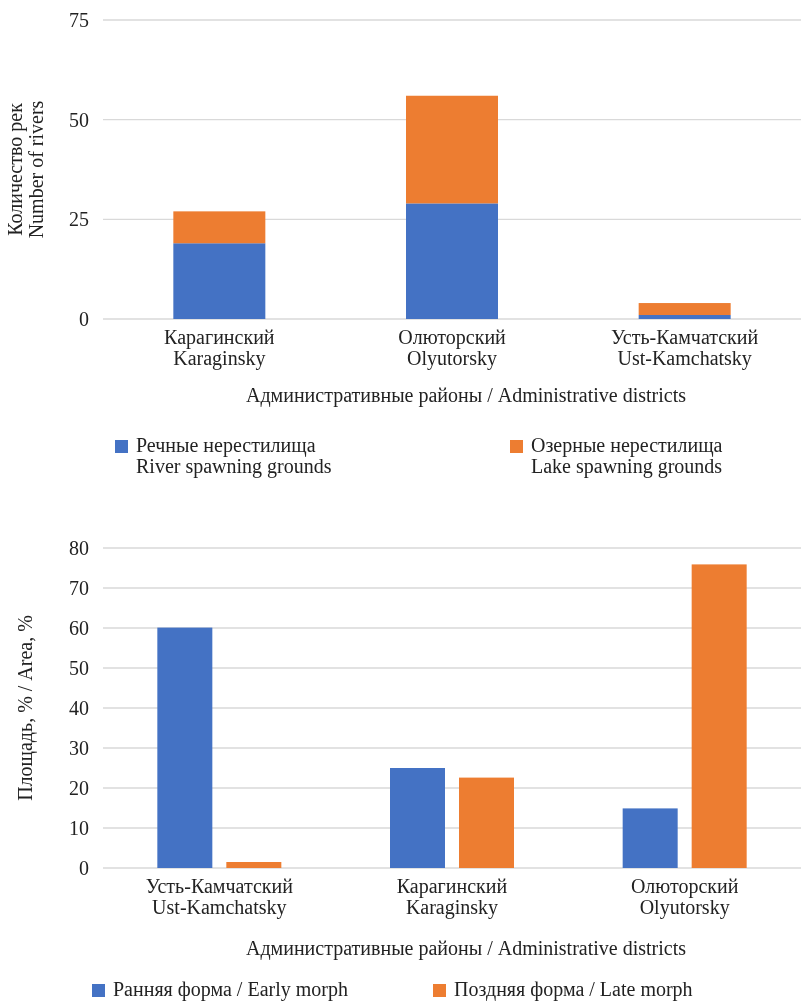 The height and width of the screenshot is (1007, 801). What do you see at coordinates (79, 548) in the screenshot?
I see `y-tick-label: 80` at bounding box center [79, 548].